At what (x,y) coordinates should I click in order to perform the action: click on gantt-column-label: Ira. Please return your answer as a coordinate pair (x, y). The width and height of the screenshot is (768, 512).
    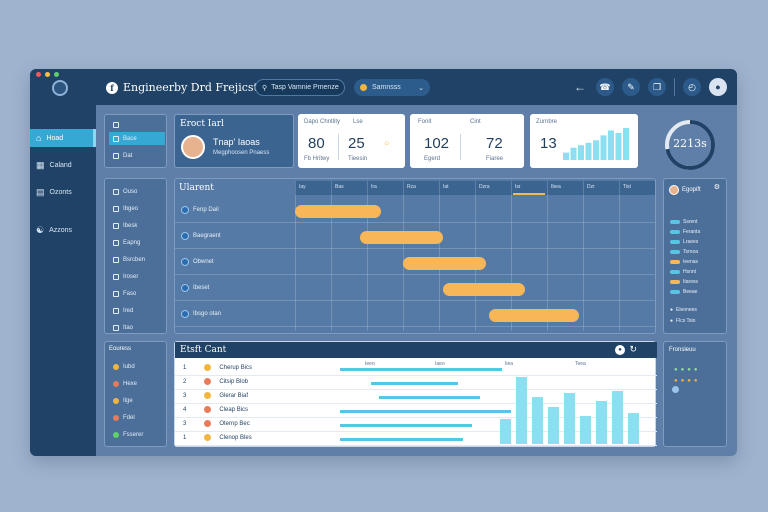
    Looking at the image, I should click on (374, 187).